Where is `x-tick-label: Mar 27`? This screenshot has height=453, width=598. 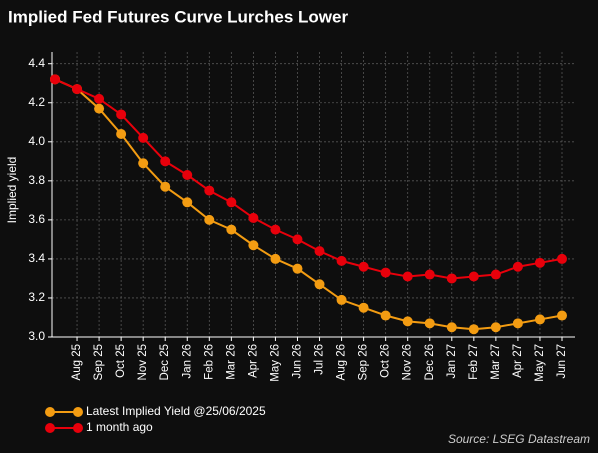 x-tick-label: Mar 27 is located at coordinates (496, 362).